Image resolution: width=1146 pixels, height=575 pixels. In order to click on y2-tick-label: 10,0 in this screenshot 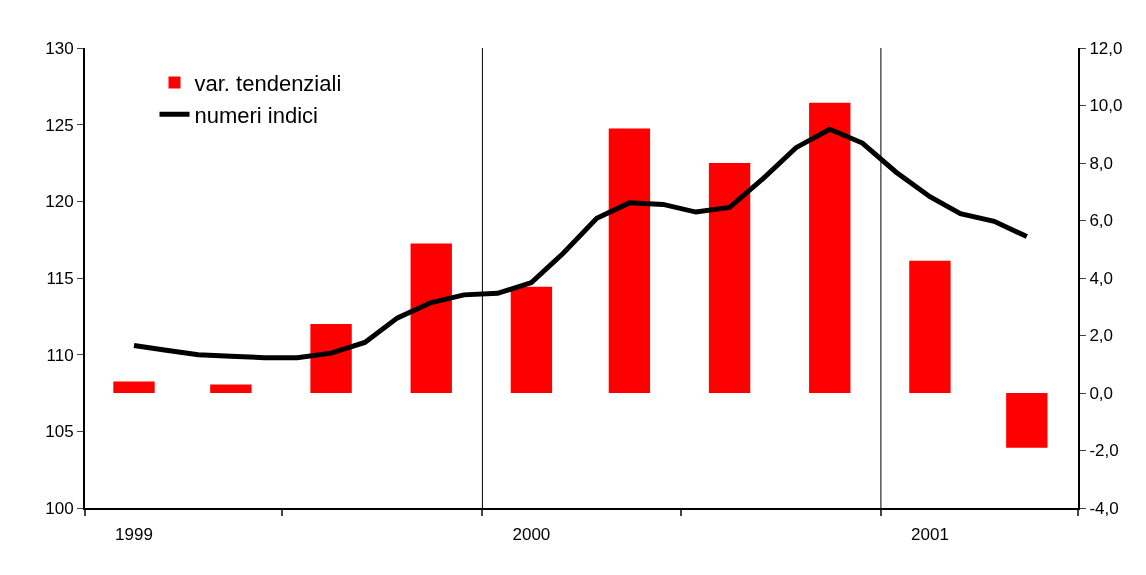, I will do `click(1106, 106)`.